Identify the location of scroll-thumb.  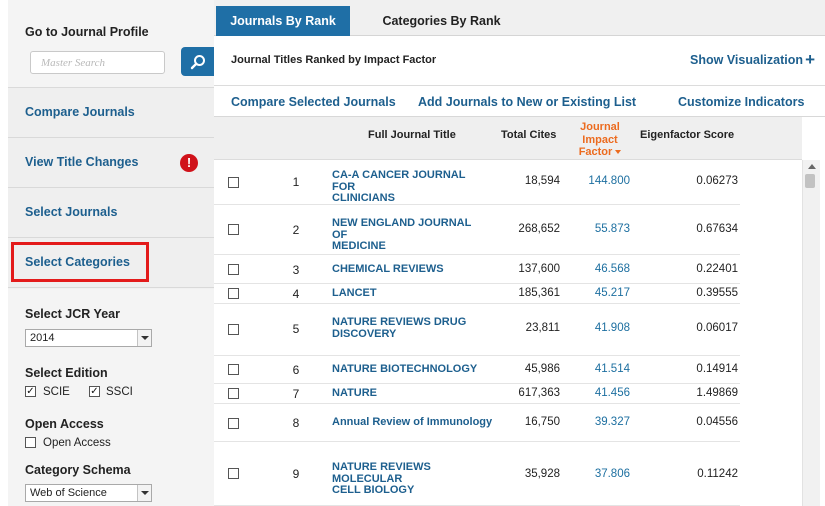
(810, 181).